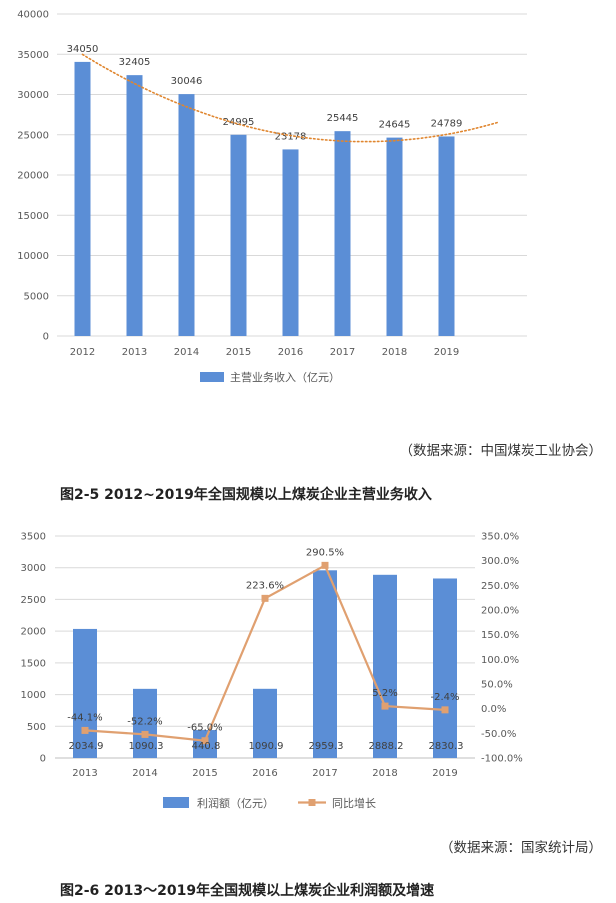  I want to click on legend-swatch, so click(212, 377).